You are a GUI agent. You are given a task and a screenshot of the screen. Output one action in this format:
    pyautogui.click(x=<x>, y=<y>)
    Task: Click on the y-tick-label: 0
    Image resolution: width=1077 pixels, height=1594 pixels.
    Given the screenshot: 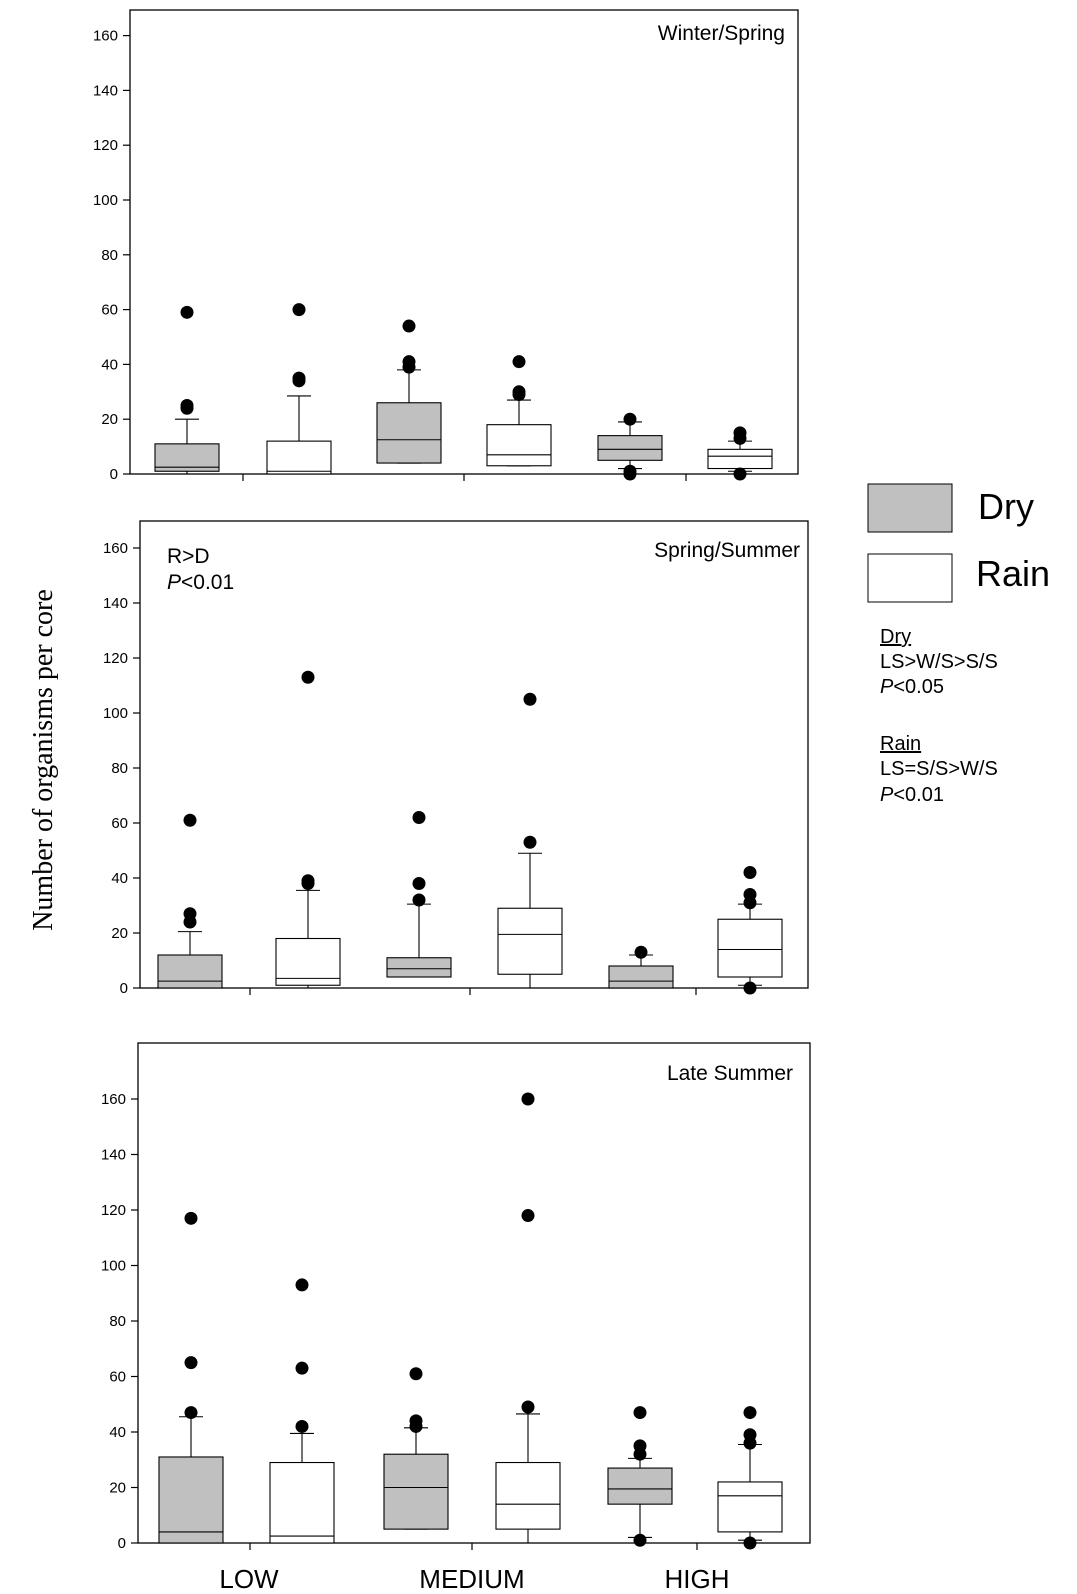 What is the action you would take?
    pyautogui.click(x=124, y=988)
    